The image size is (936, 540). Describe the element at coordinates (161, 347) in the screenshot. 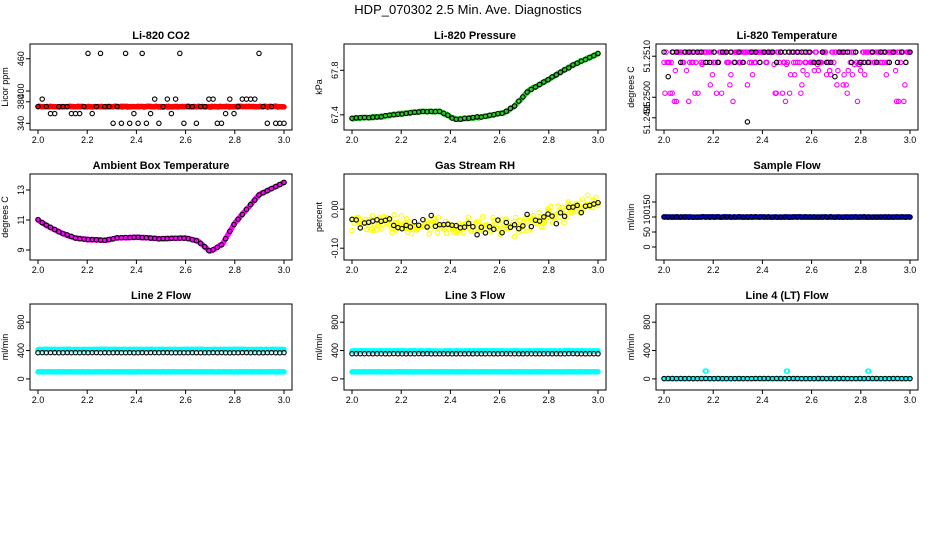

I see `plot-frame` at that location.